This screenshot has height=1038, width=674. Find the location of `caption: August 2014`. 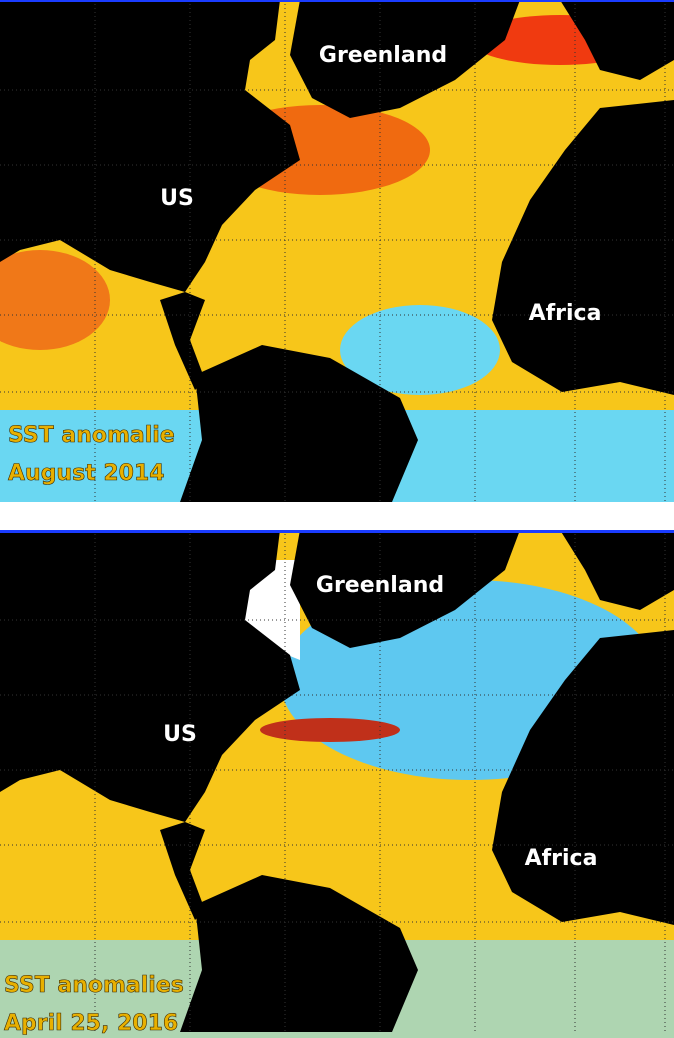

caption: August 2014 is located at coordinates (86, 473).